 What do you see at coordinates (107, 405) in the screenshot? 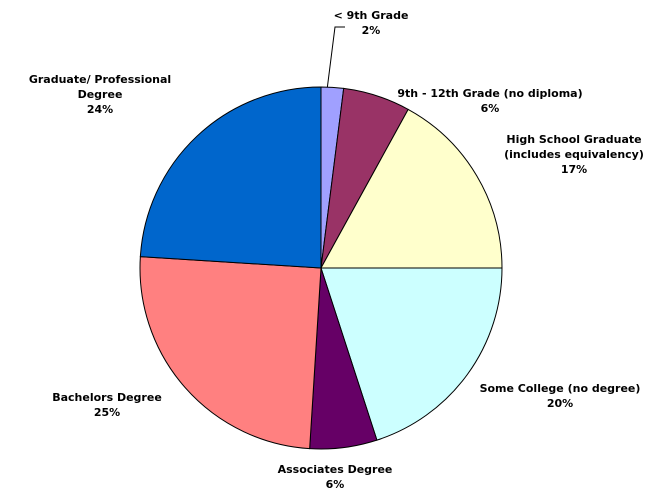
I see `slice-label: Bachelors Degree 25%` at bounding box center [107, 405].